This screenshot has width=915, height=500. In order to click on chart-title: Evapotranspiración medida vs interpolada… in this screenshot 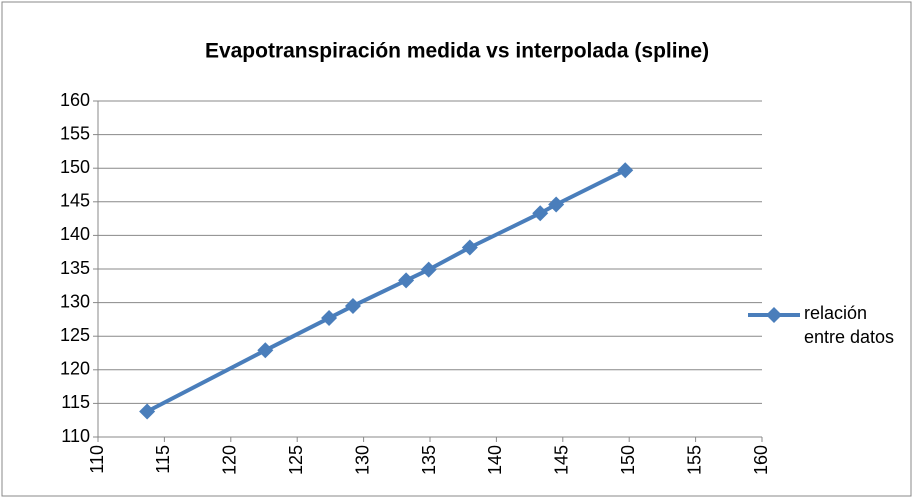, I will do `click(457, 51)`.